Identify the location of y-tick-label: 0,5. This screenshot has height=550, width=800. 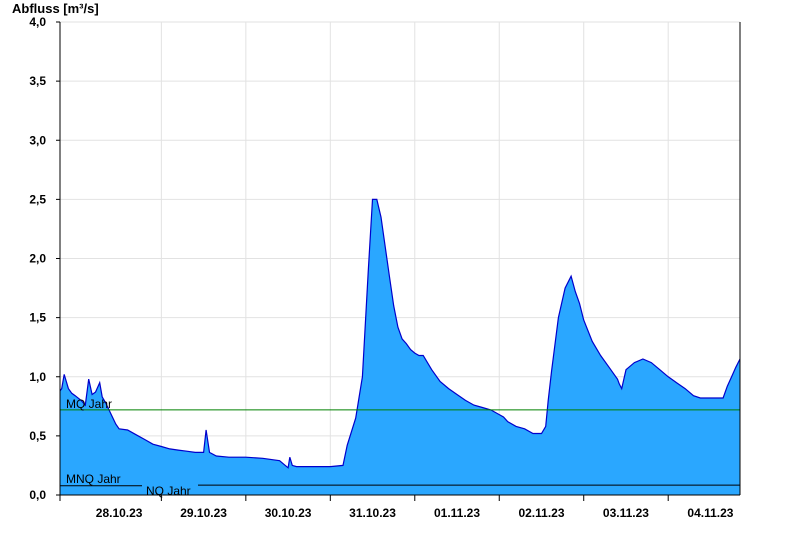
(37, 436).